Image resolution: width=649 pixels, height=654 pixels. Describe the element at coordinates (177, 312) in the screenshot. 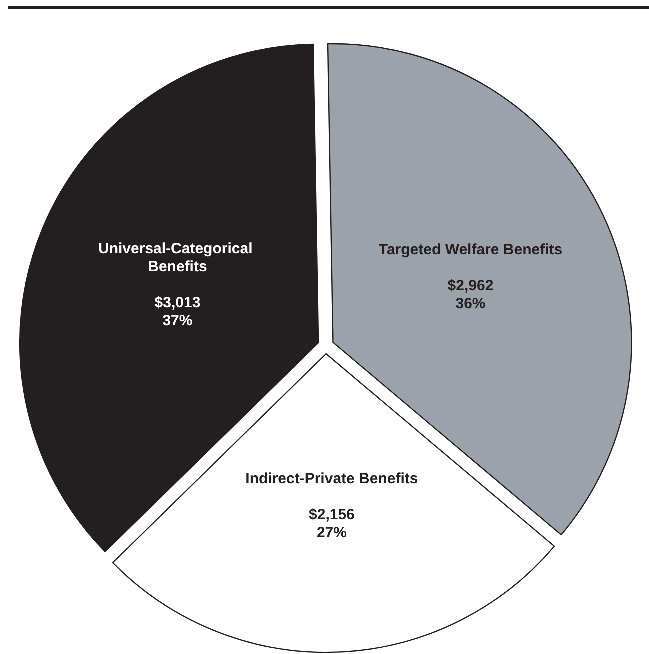

I see `data-label: $3,013 37%` at that location.